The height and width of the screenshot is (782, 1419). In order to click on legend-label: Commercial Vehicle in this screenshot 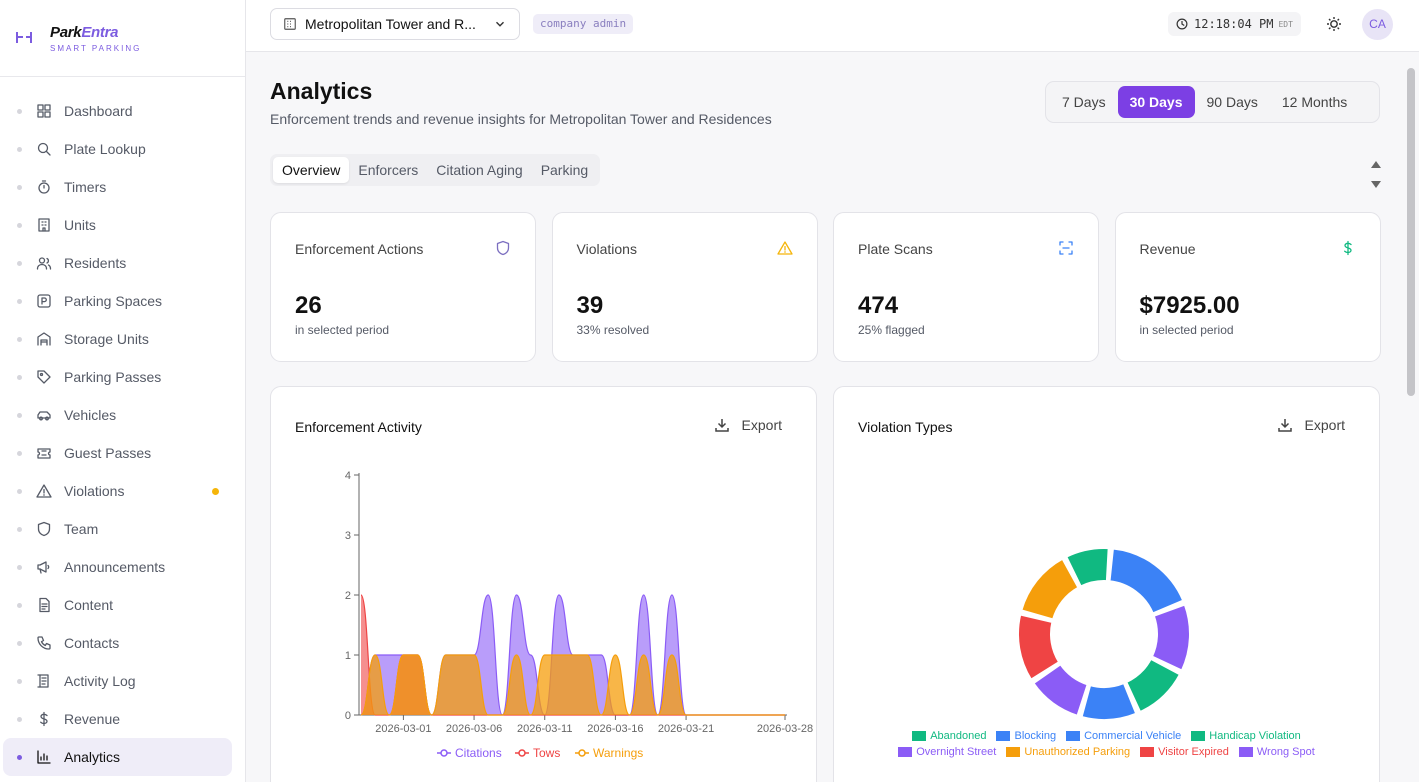, I will do `click(1133, 736)`.